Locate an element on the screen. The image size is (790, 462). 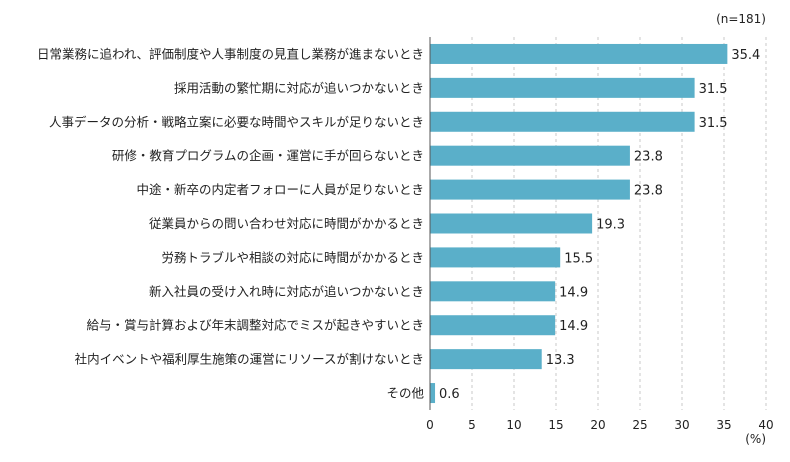
category-label: 採用活動の繁忙期に対応が追いつかないとき is located at coordinates (299, 87).